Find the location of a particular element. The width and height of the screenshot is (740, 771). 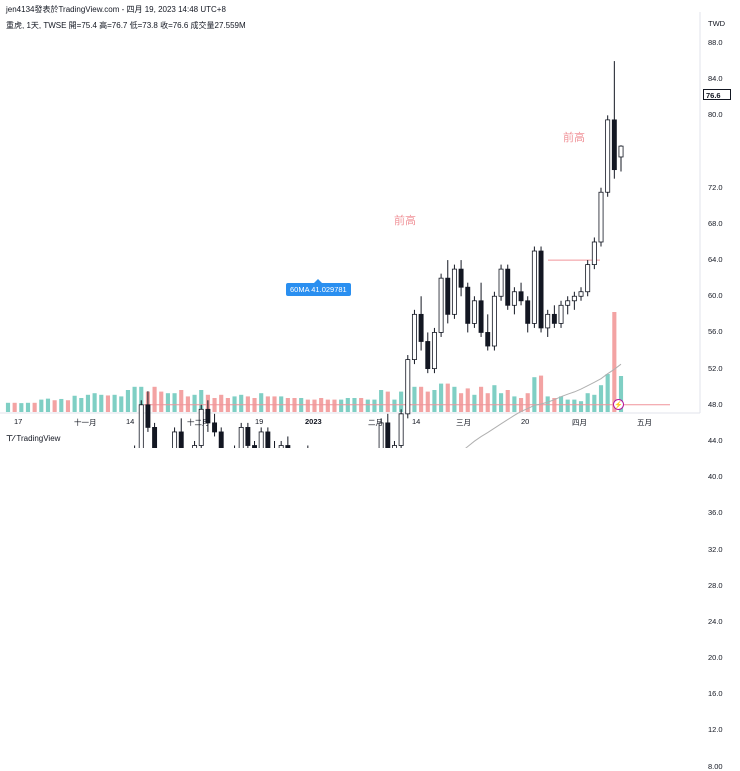

price-tick: 20.0 is located at coordinates (715, 658).